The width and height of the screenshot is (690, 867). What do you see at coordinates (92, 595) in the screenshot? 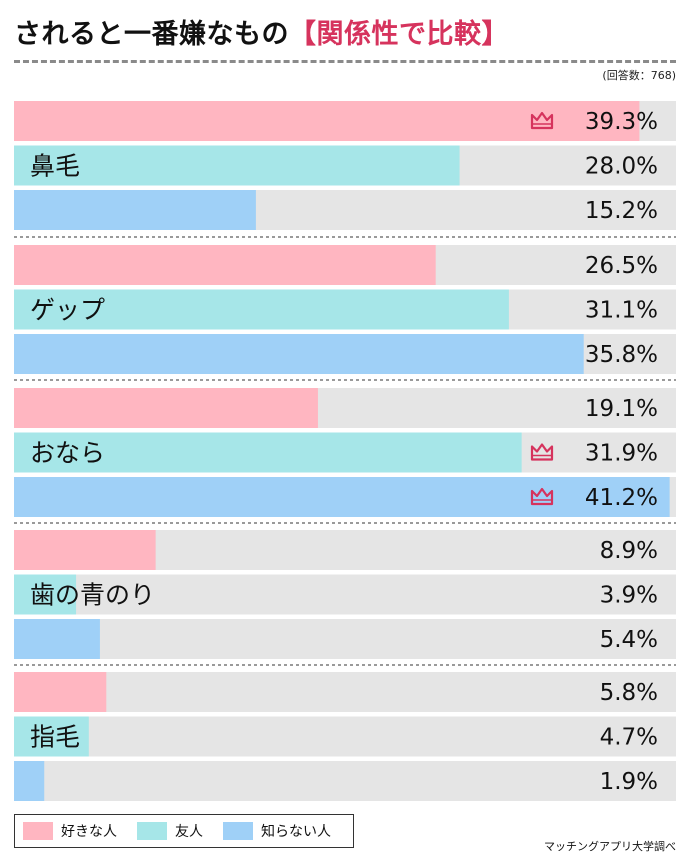
I see `category-label: 歯の青のり` at bounding box center [92, 595].